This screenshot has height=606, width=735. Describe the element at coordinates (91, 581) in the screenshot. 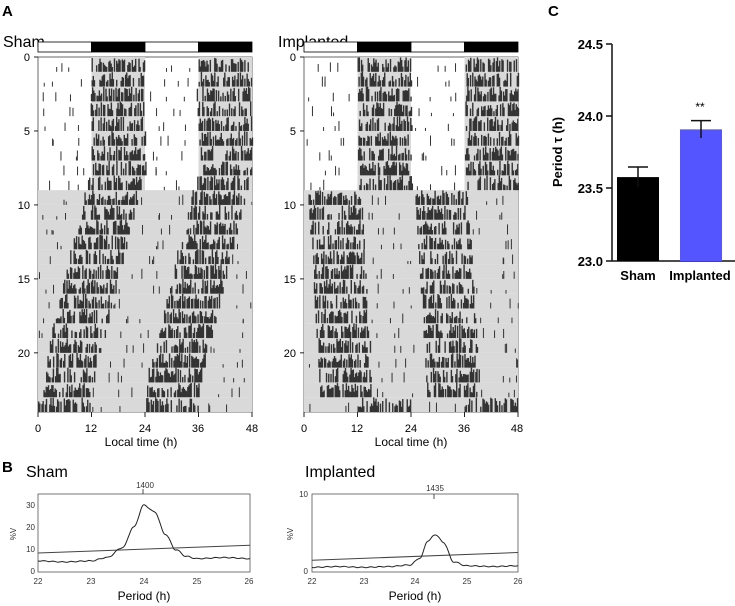

I see `x-tick: 23` at that location.